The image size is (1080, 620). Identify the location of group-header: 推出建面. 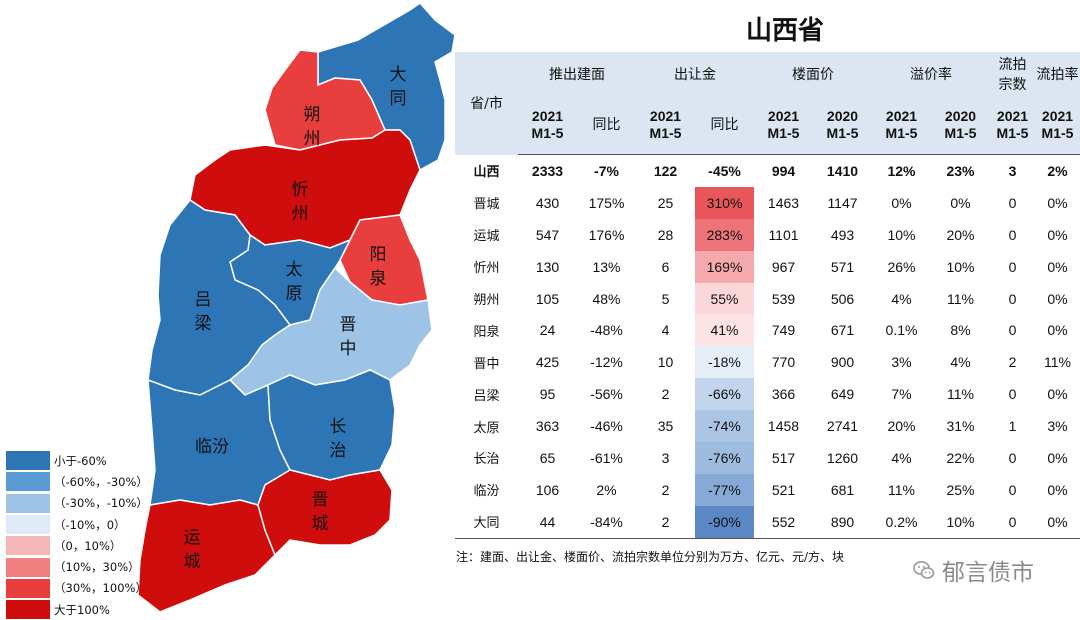
(577, 74).